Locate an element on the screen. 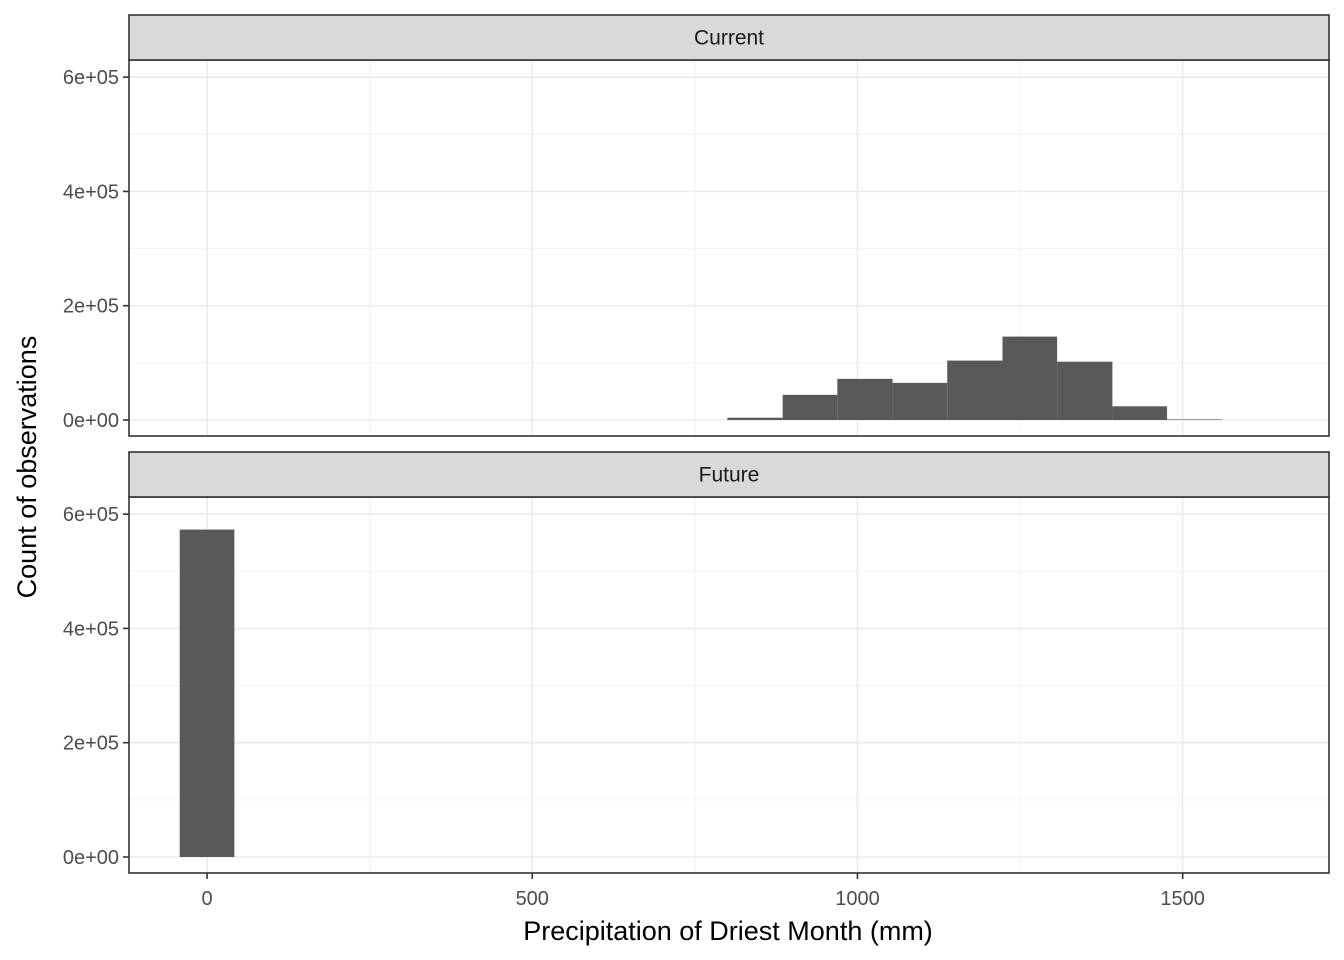 The height and width of the screenshot is (960, 1344). x-tick-label: 1500 is located at coordinates (1182, 899).